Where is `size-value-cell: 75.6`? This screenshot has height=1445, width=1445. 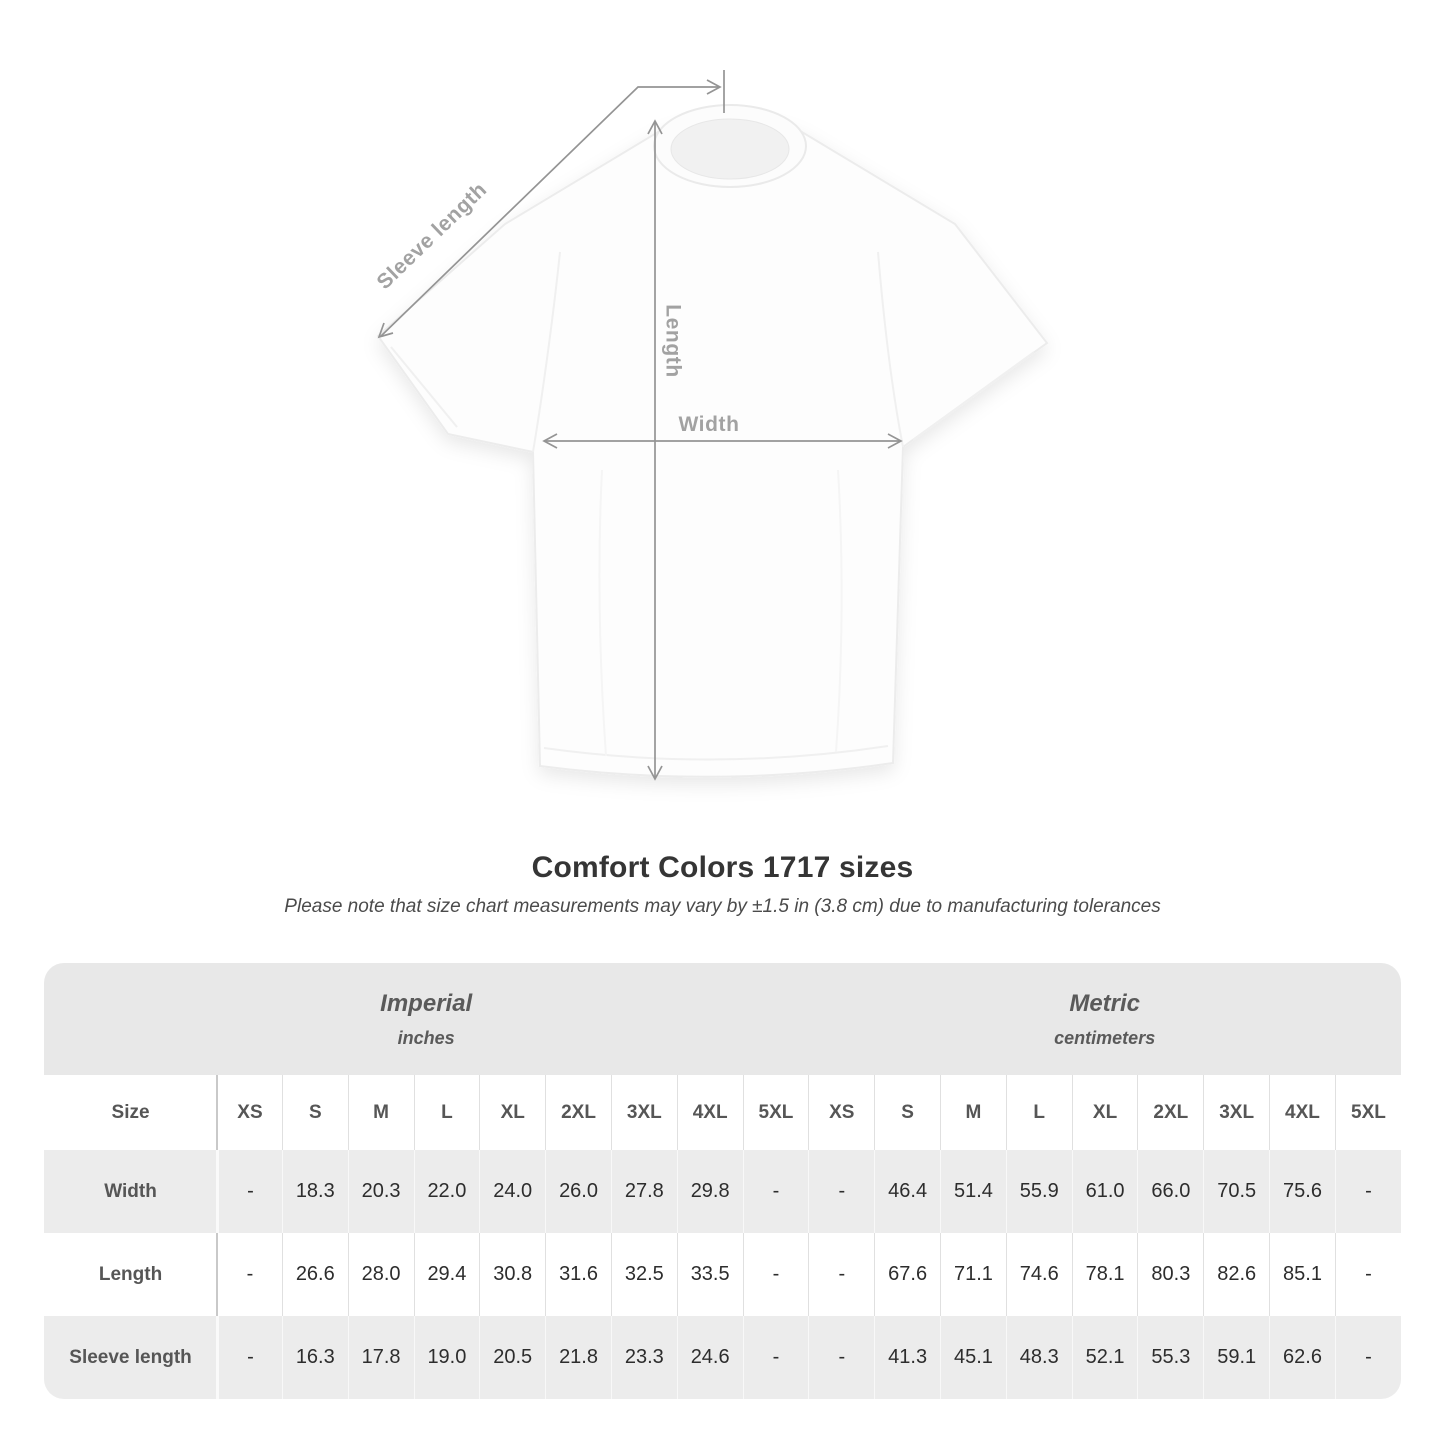 size-value-cell: 75.6 is located at coordinates (1302, 1191).